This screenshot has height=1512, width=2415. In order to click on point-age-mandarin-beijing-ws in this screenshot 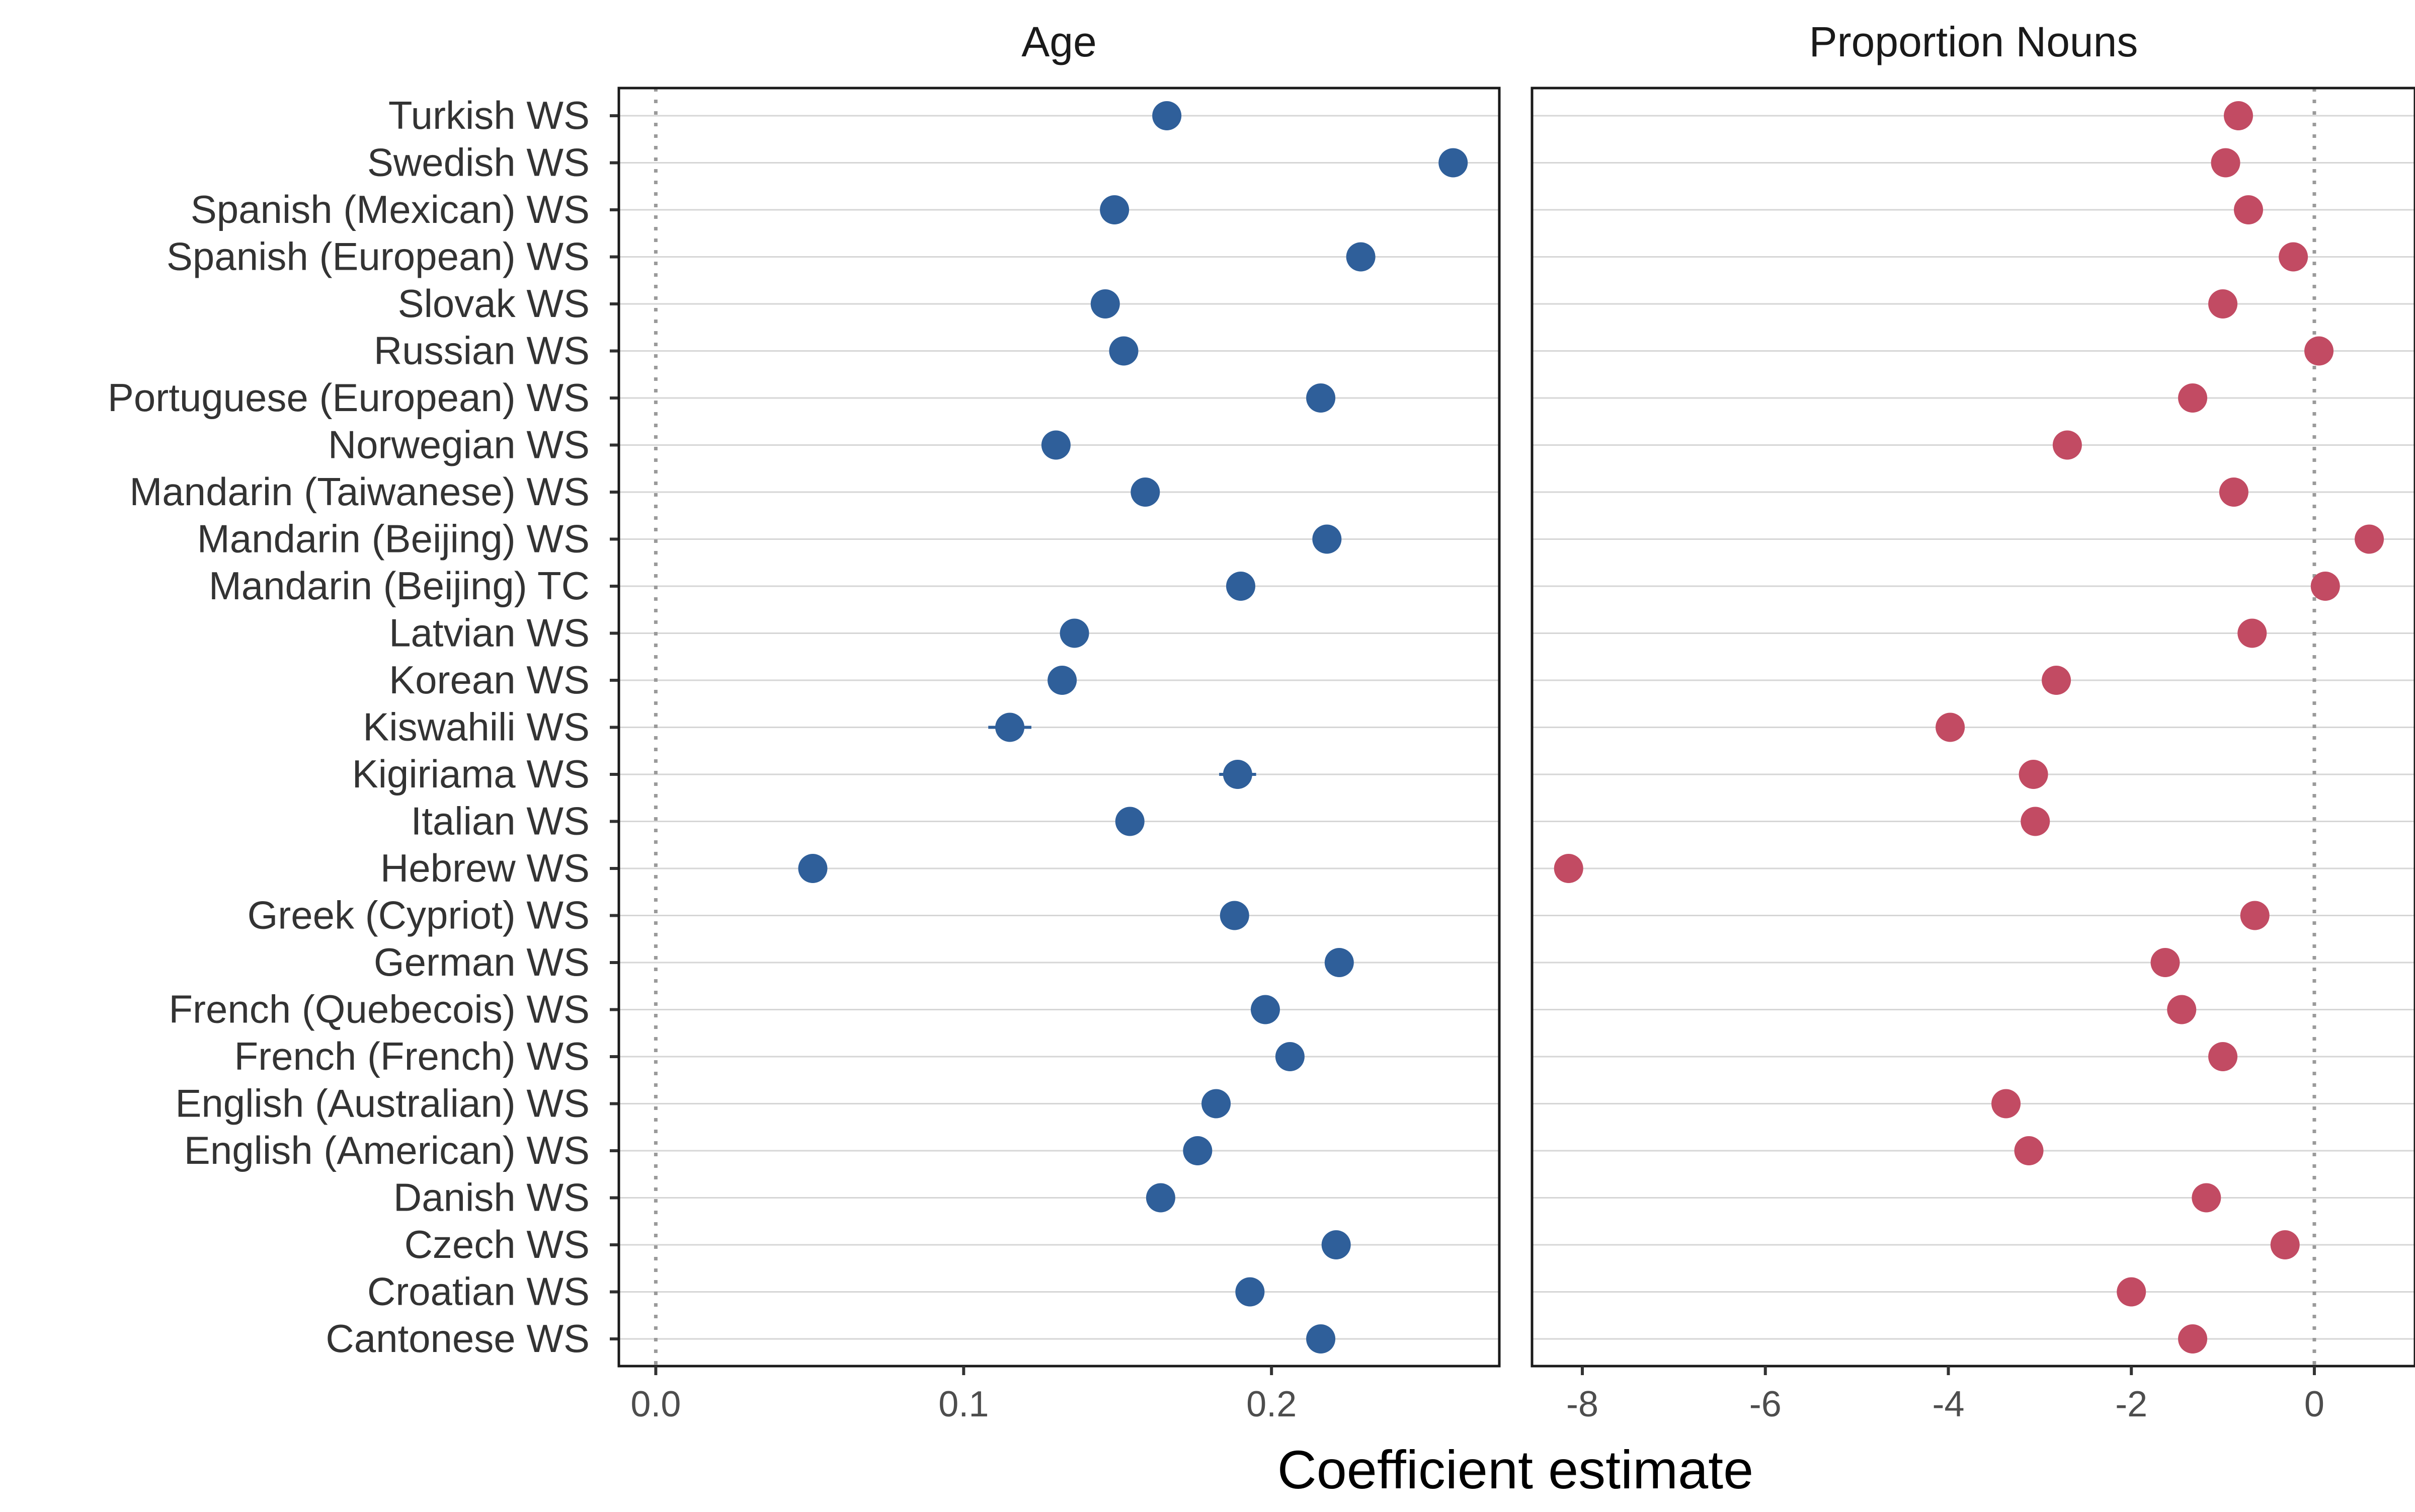, I will do `click(1327, 539)`.